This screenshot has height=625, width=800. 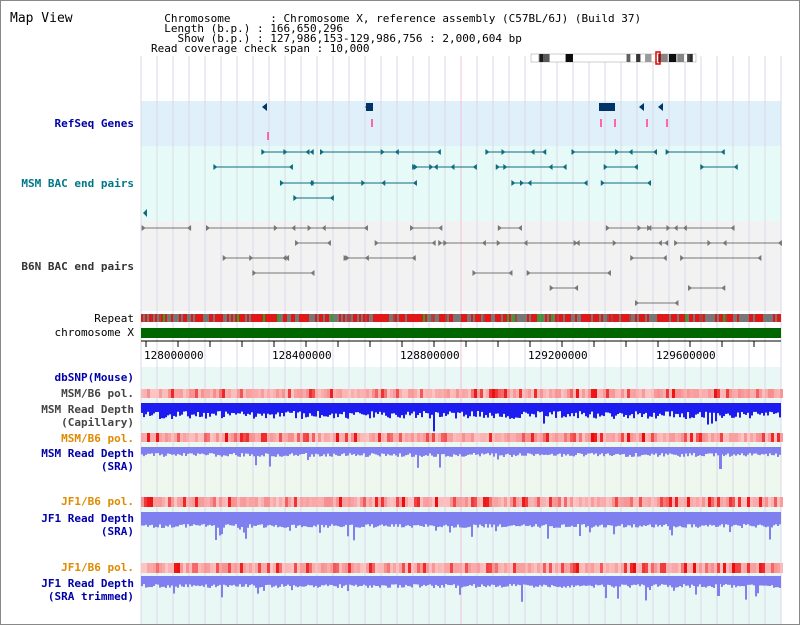 I want to click on track-label-msm-bac: MSM BAC end pairs, so click(x=77, y=183).